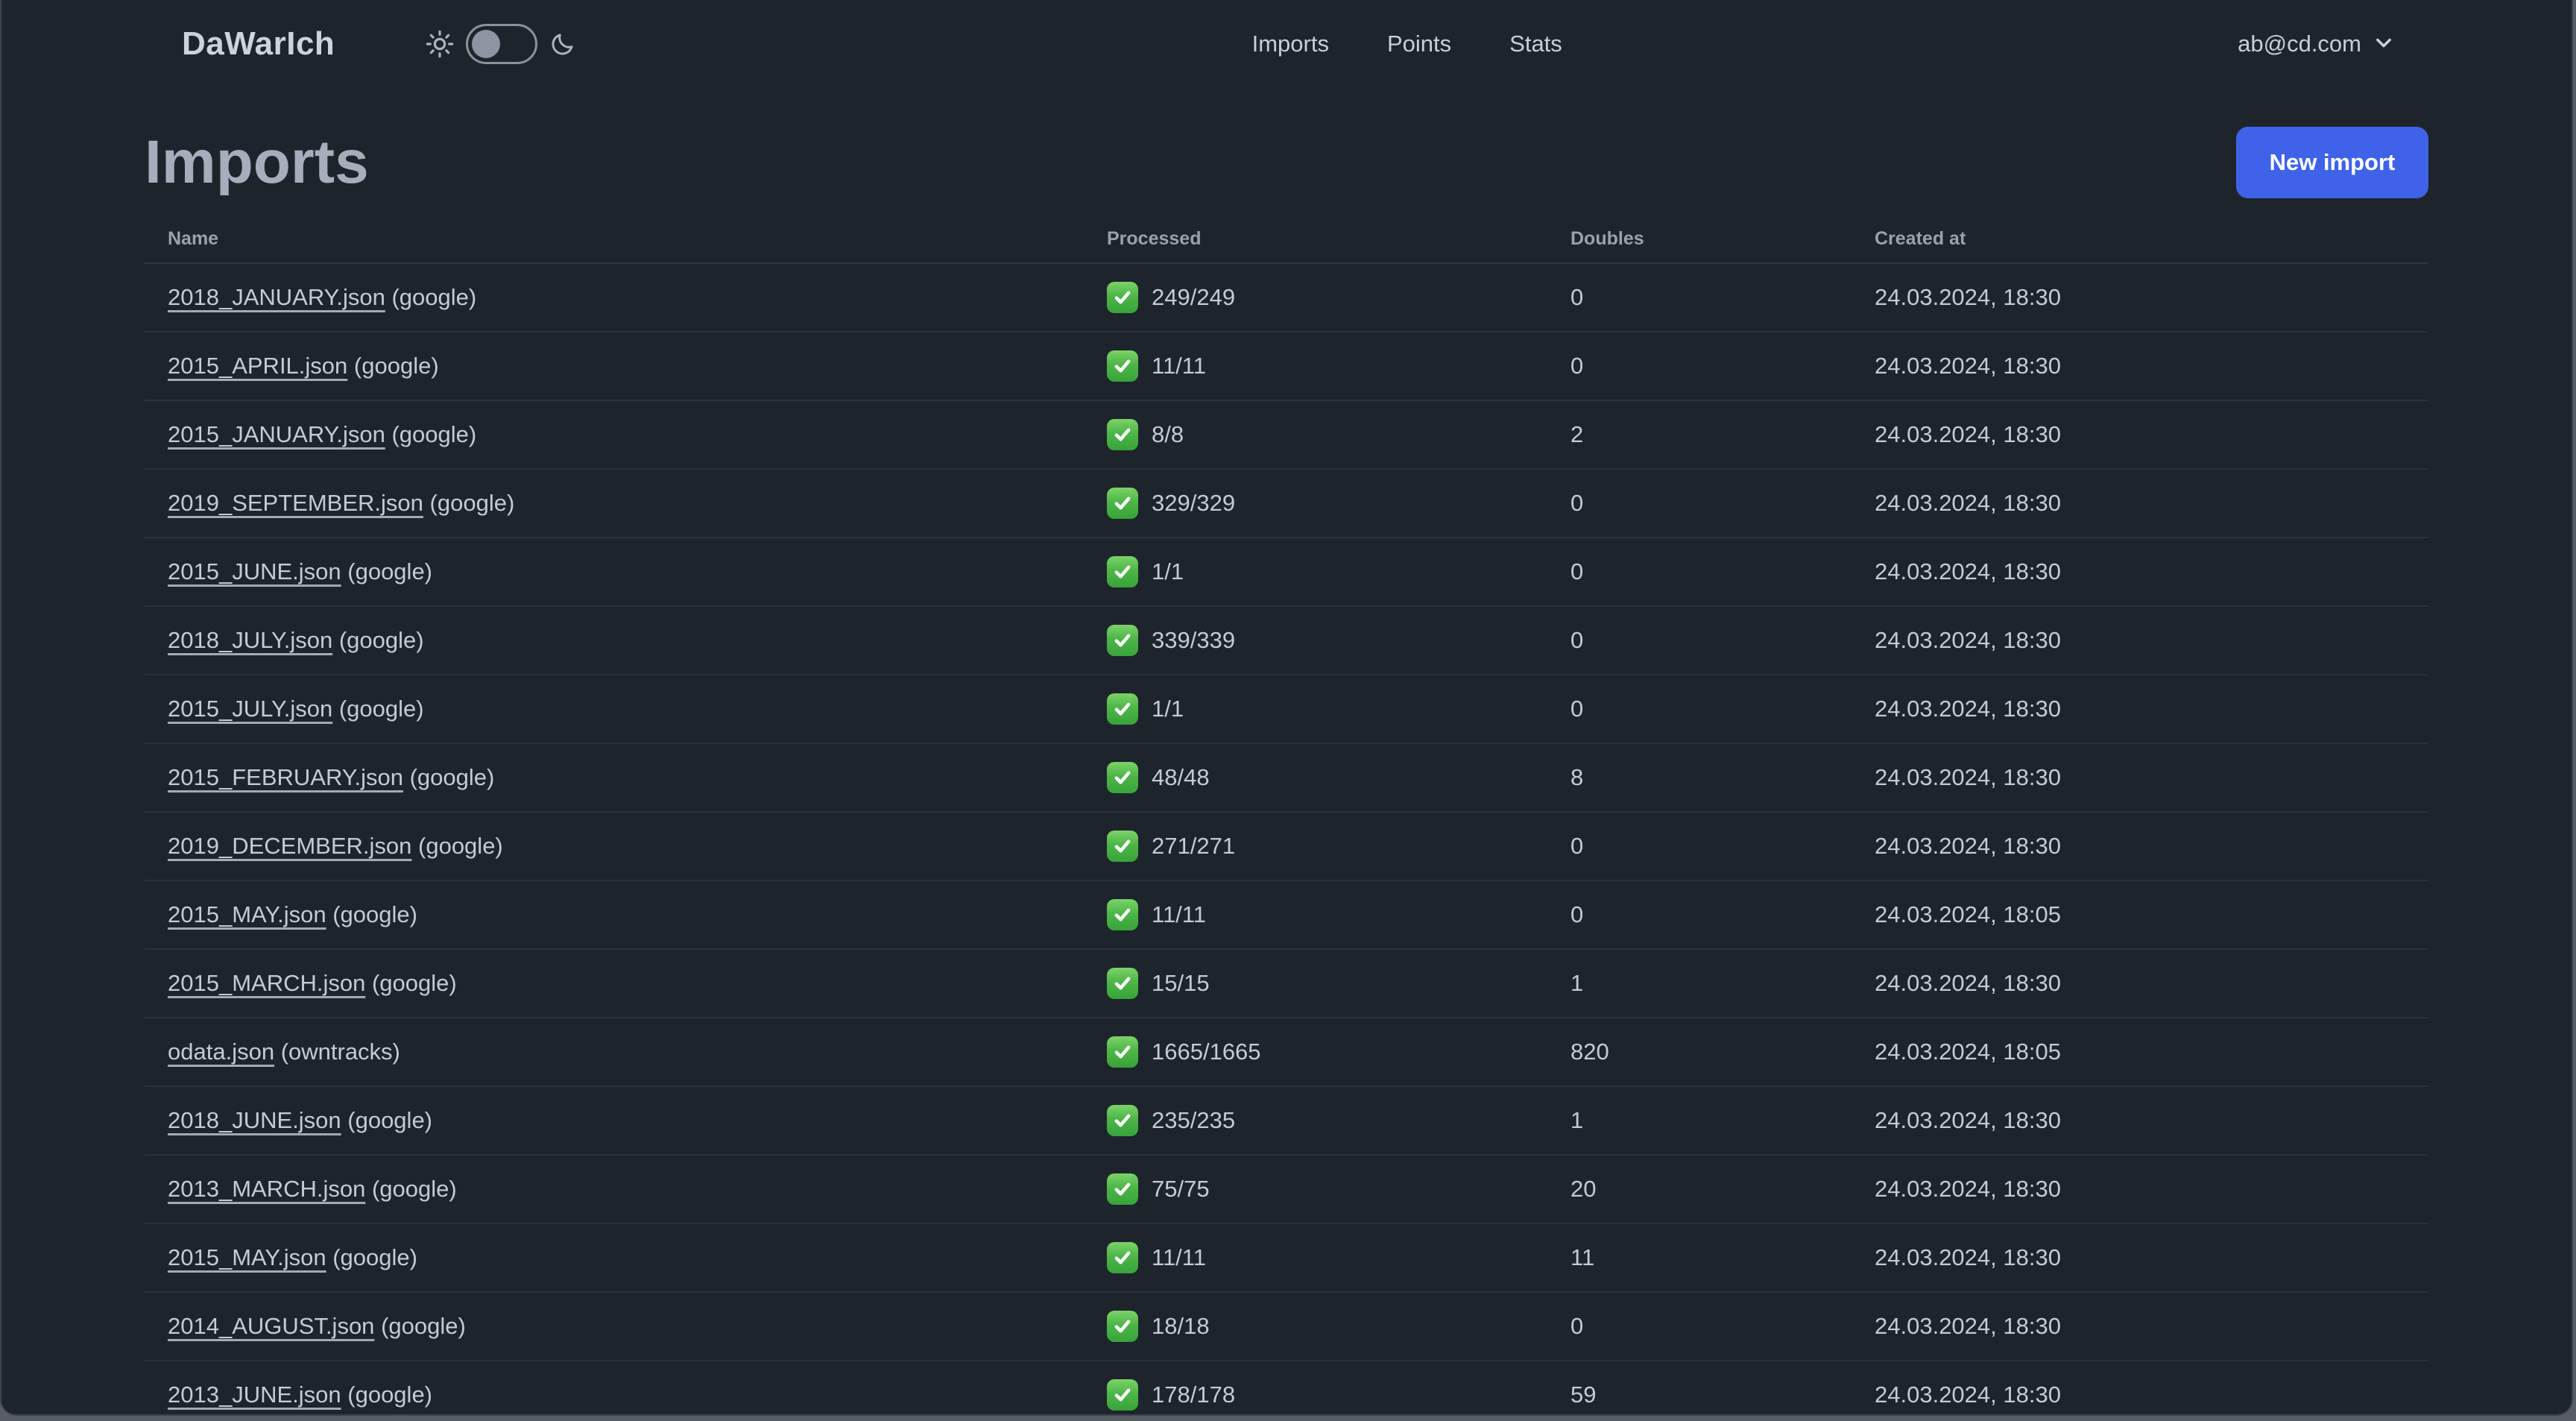 The image size is (2576, 1421). What do you see at coordinates (1338, 1052) in the screenshot?
I see `import-processed-cell: 1665/1665` at bounding box center [1338, 1052].